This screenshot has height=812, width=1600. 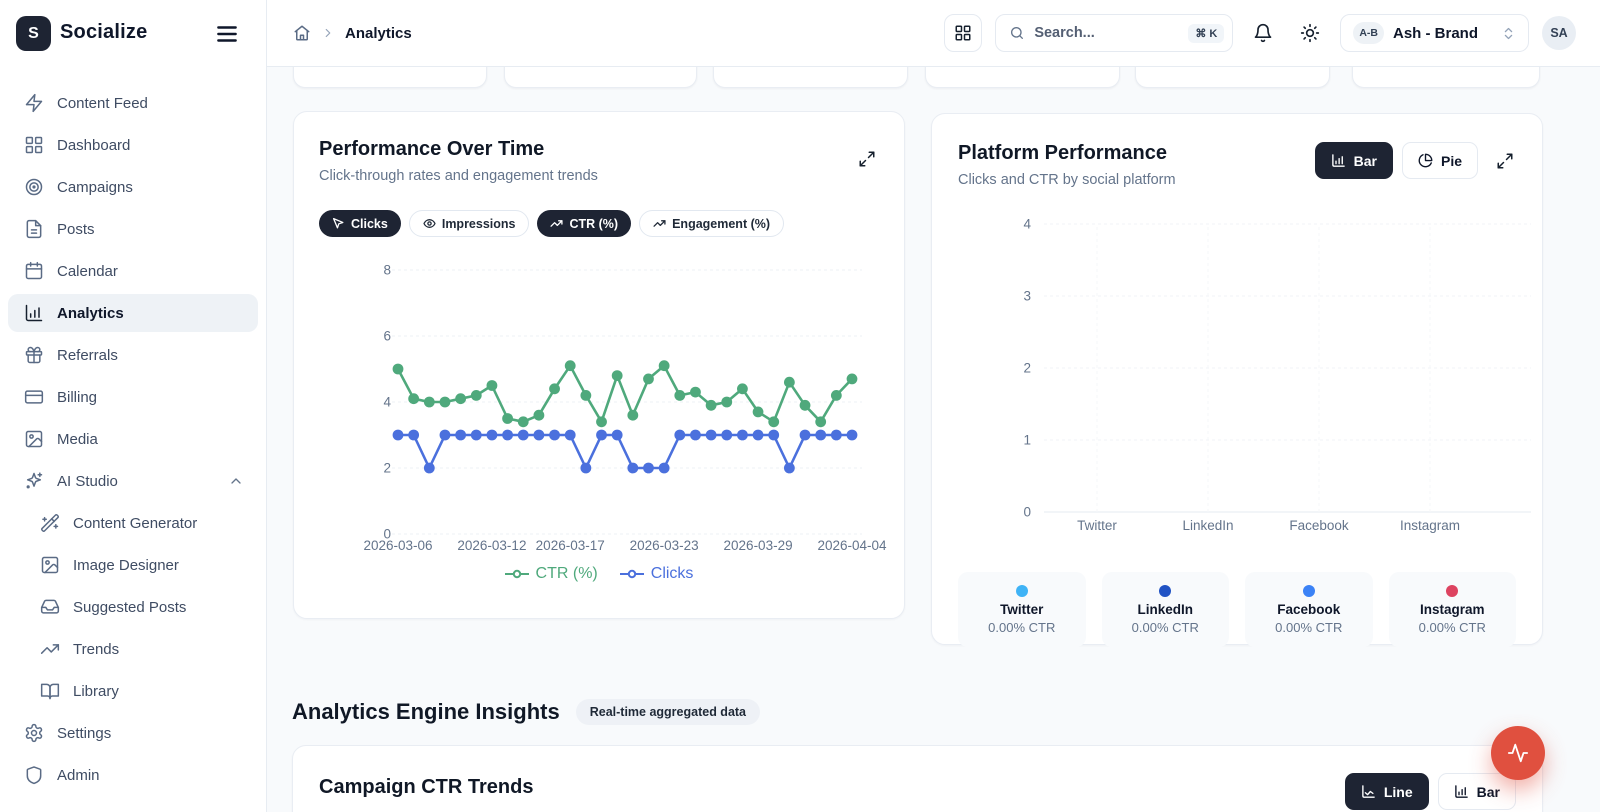 I want to click on legend-label: Clicks, so click(x=672, y=573).